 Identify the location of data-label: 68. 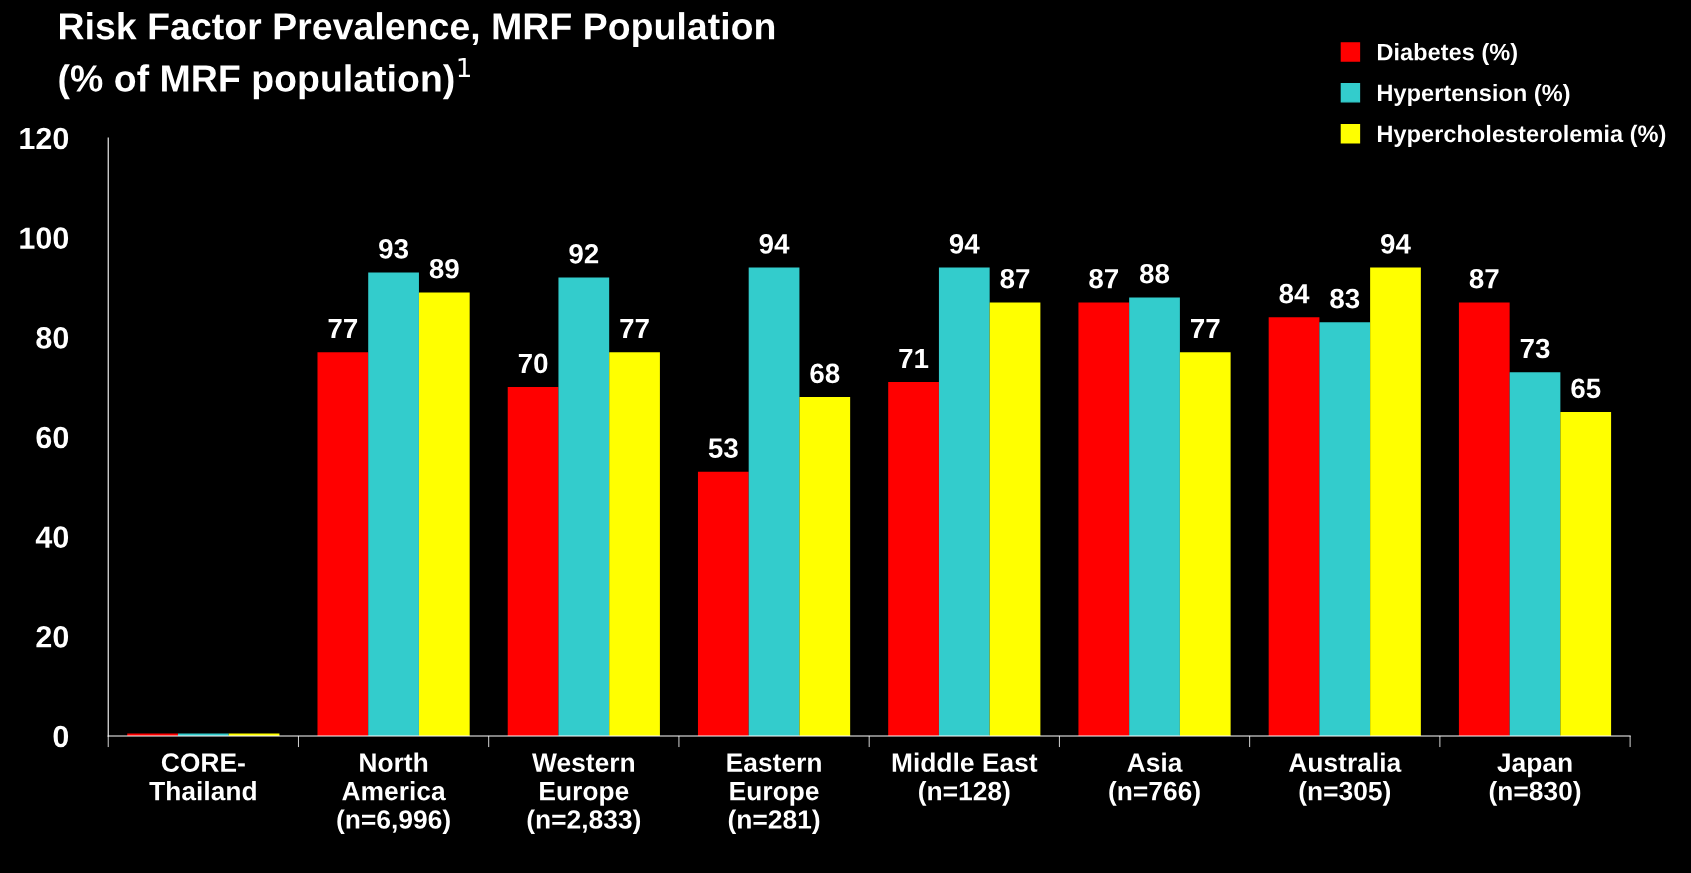
(825, 373).